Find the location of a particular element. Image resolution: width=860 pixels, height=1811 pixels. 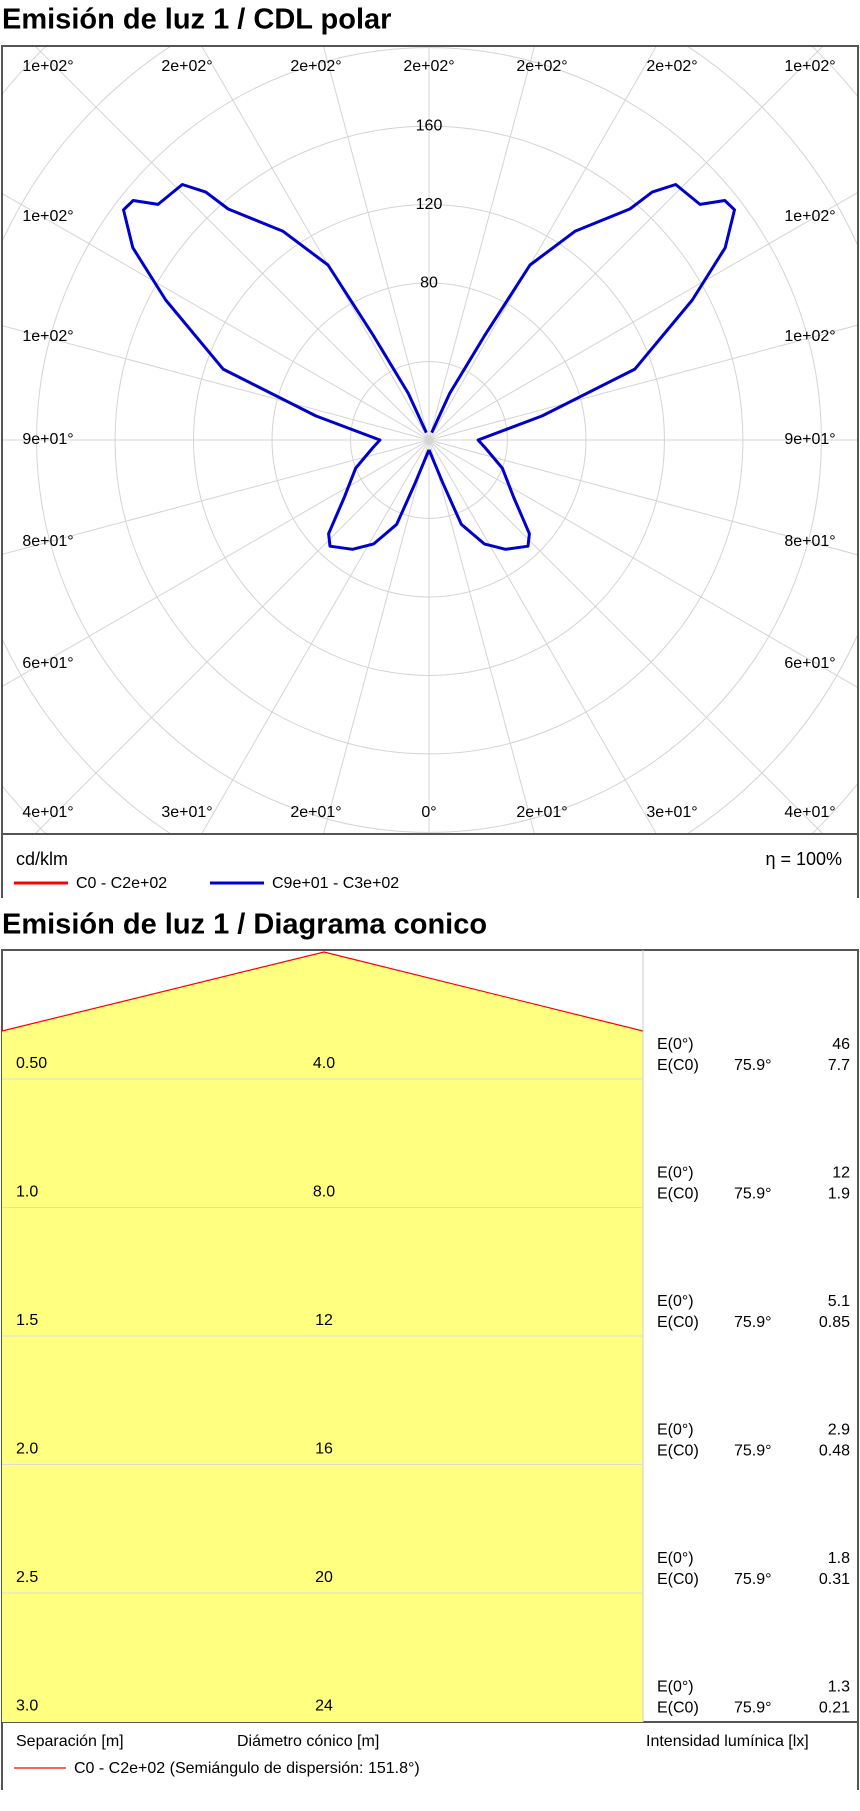

ec0-value: 0.21 is located at coordinates (834, 1708).